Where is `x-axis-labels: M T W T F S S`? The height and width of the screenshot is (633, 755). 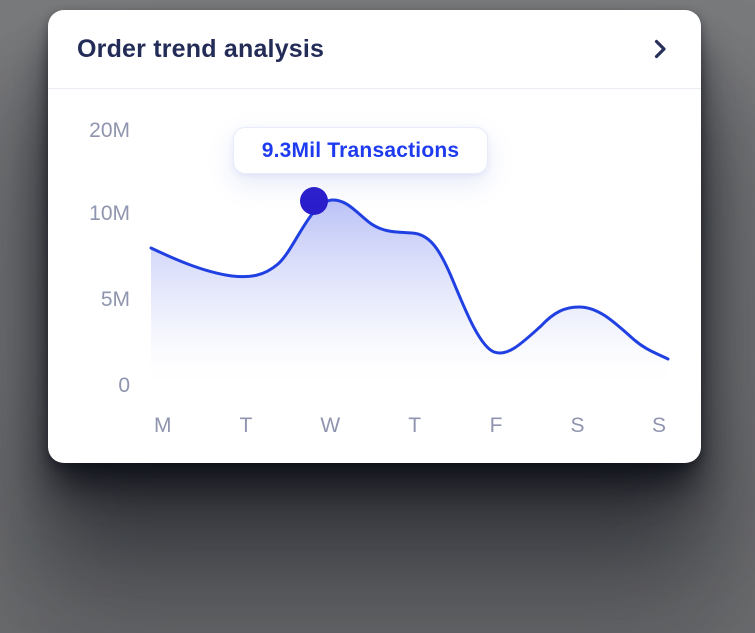 x-axis-labels: M T W T F S S is located at coordinates (410, 426).